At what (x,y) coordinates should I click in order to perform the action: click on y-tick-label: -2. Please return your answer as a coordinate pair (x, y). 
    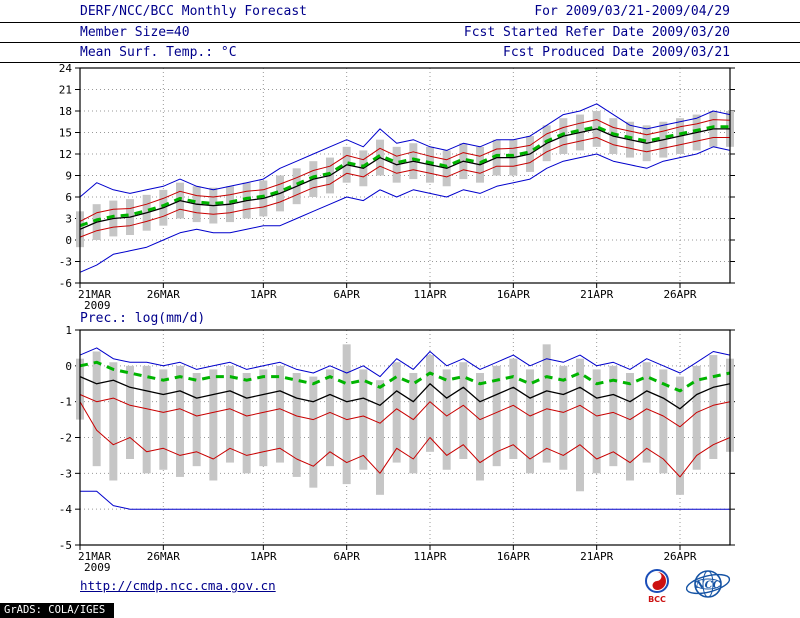
    Looking at the image, I should click on (65, 438).